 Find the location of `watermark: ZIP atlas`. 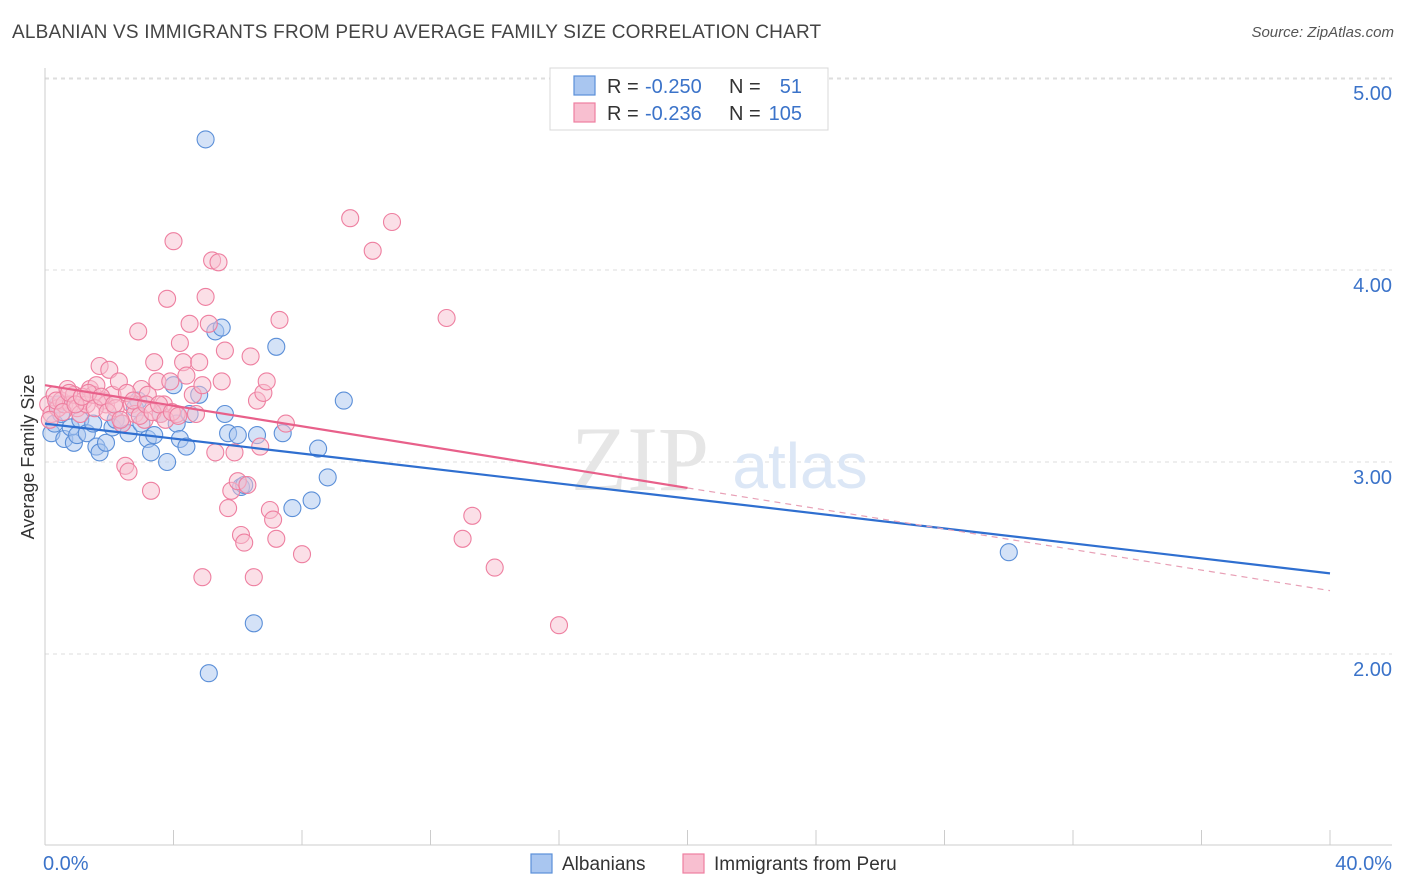

watermark: ZIP atlas is located at coordinates (719, 459).